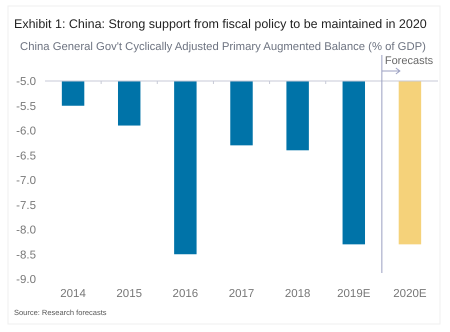 The height and width of the screenshot is (332, 450). What do you see at coordinates (73, 294) in the screenshot?
I see `x-tick-label: 2014` at bounding box center [73, 294].